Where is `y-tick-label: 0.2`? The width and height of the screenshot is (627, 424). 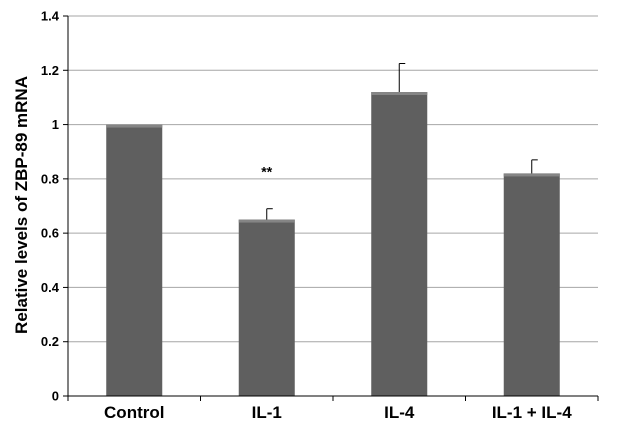 y-tick-label: 0.2 is located at coordinates (50, 341).